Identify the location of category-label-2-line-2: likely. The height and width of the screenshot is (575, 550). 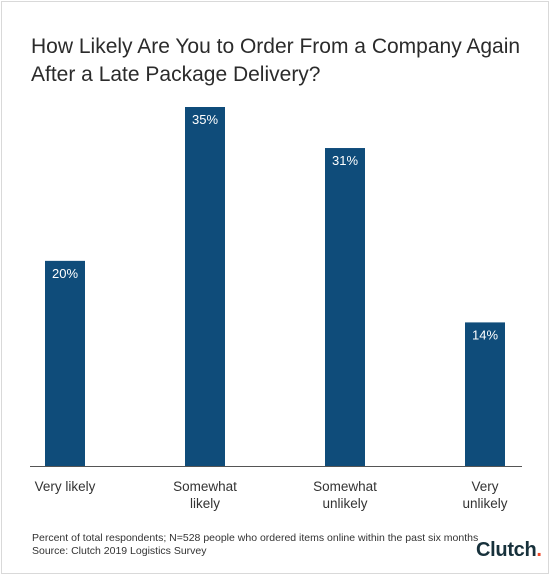
(205, 503).